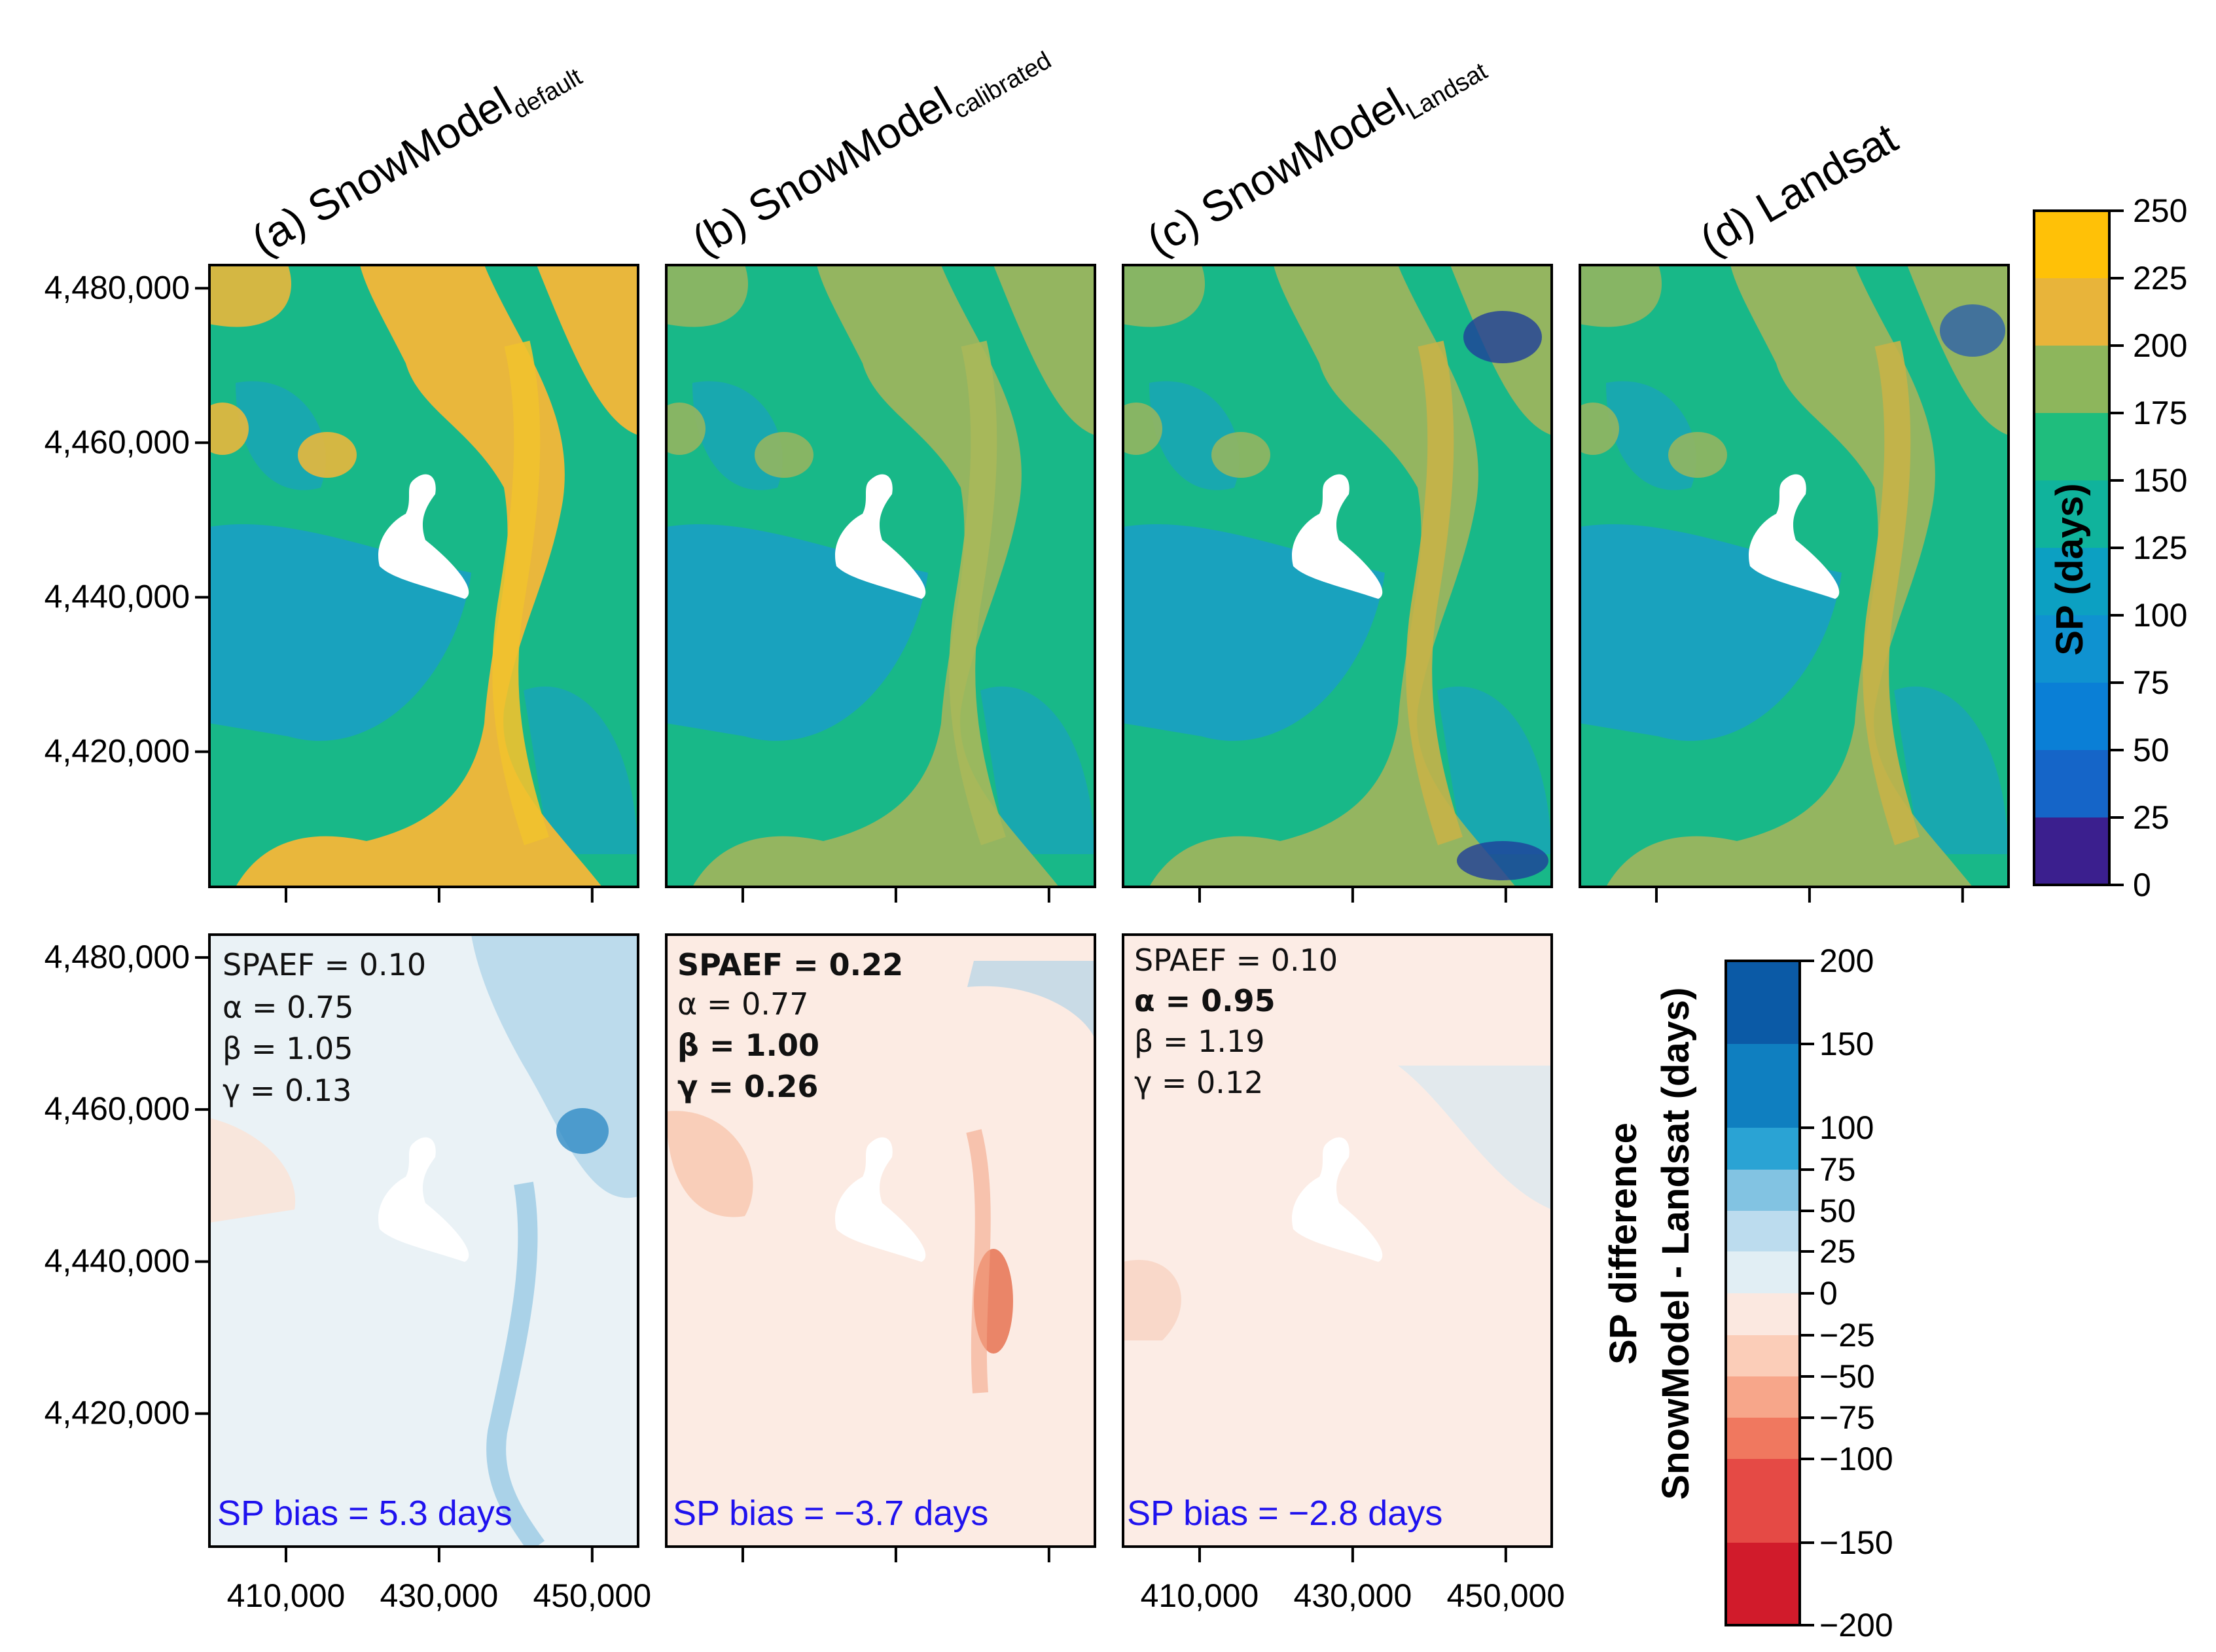 The width and height of the screenshot is (2216, 1652). I want to click on metric-beta: β = 1.19, so click(1199, 1041).